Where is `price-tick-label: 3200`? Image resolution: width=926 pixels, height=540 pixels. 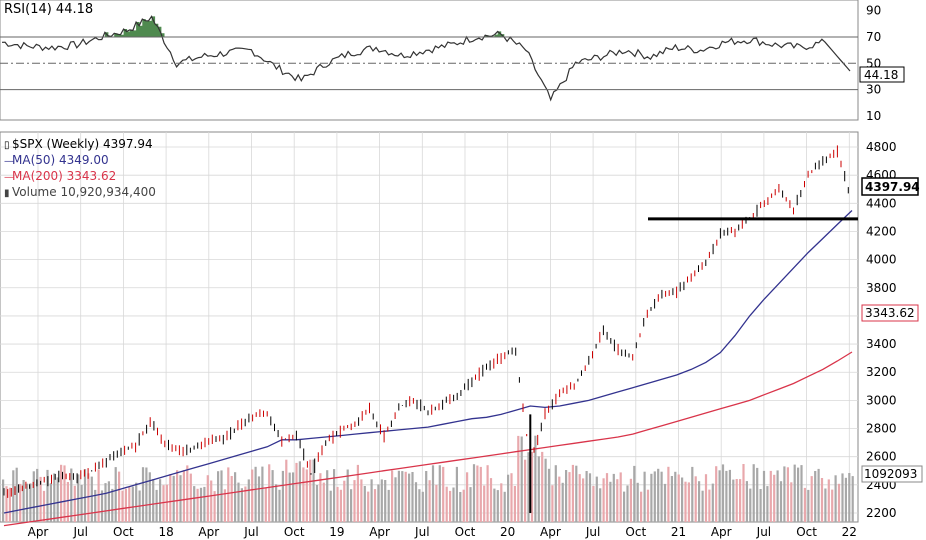 price-tick-label: 3200 is located at coordinates (881, 372).